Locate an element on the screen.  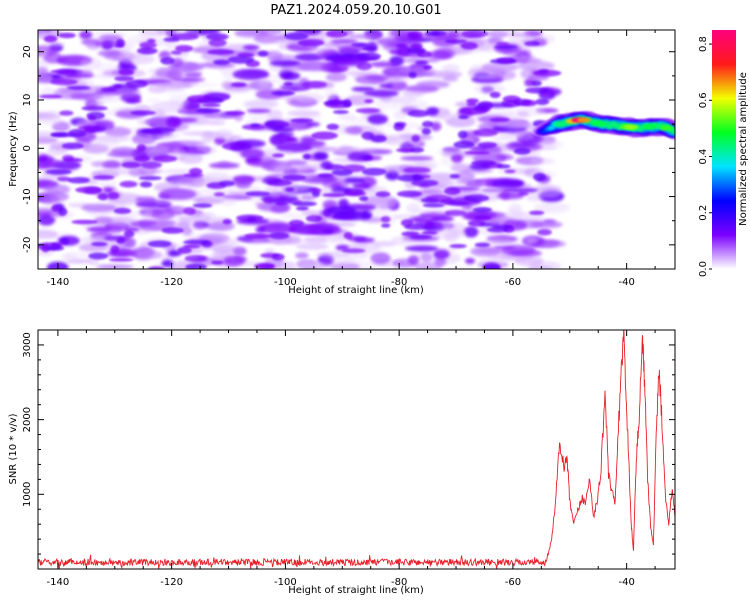
colorbar-tick-label: 0.6 is located at coordinates (703, 100).